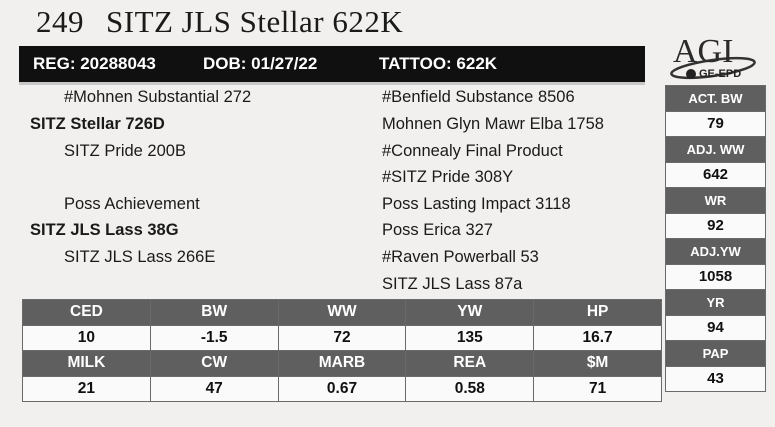 This screenshot has width=775, height=427. I want to click on lot-title: 249 SITZ JLS Stellar 622K, so click(219, 22).